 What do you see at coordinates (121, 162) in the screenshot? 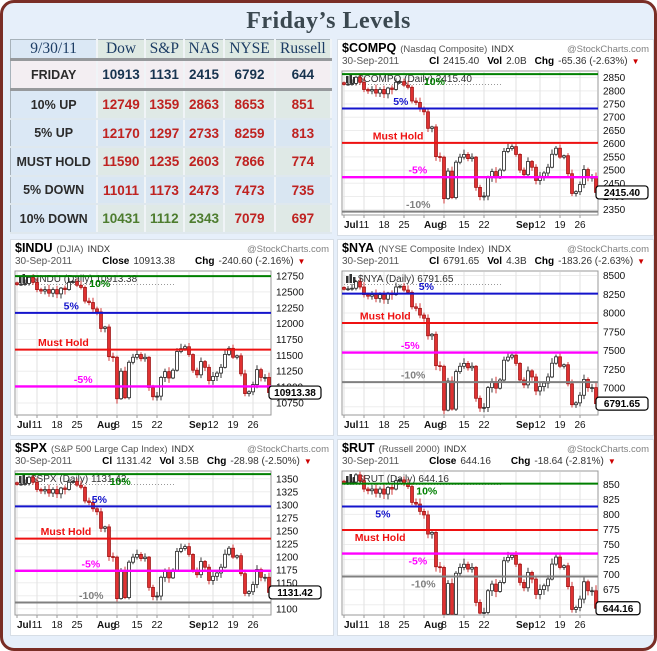
I see `level-value-cell: 11590` at bounding box center [121, 162].